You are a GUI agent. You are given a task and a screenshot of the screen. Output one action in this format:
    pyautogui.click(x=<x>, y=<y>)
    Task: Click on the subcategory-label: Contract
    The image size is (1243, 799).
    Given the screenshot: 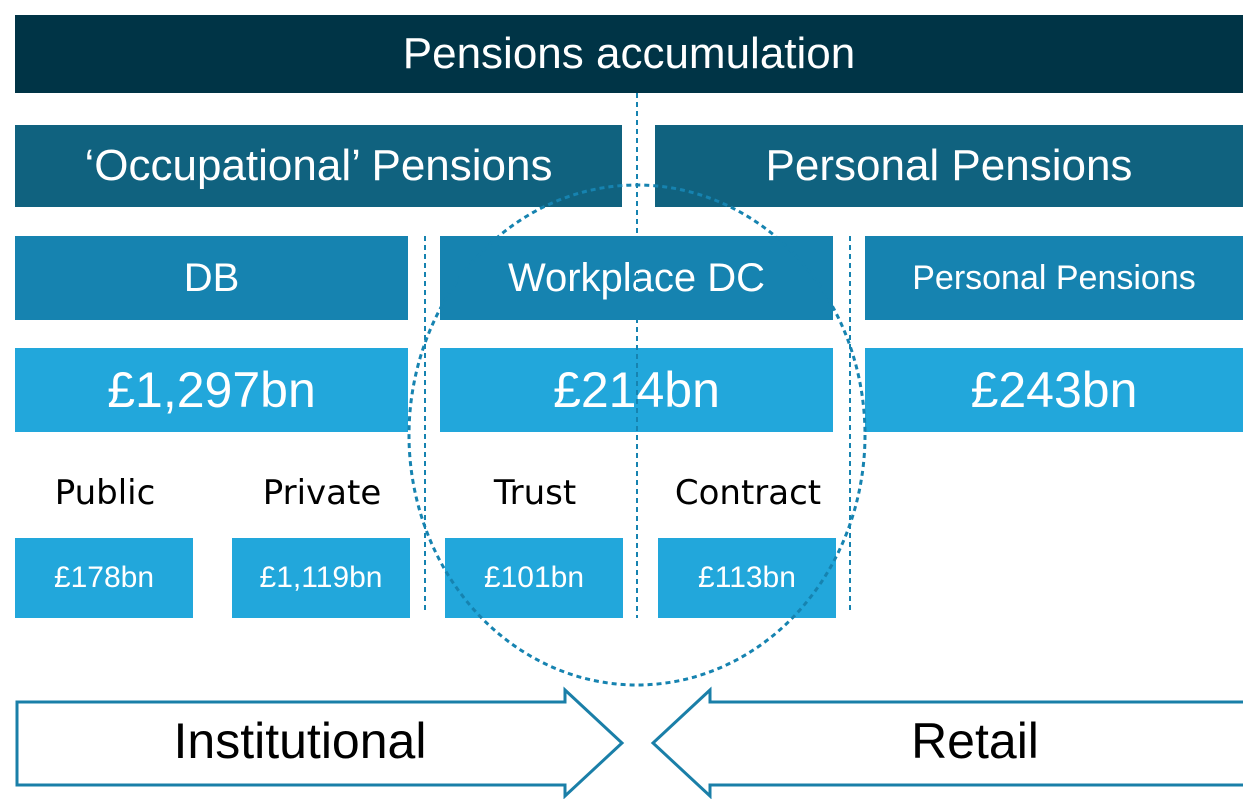 What is the action you would take?
    pyautogui.click(x=748, y=493)
    